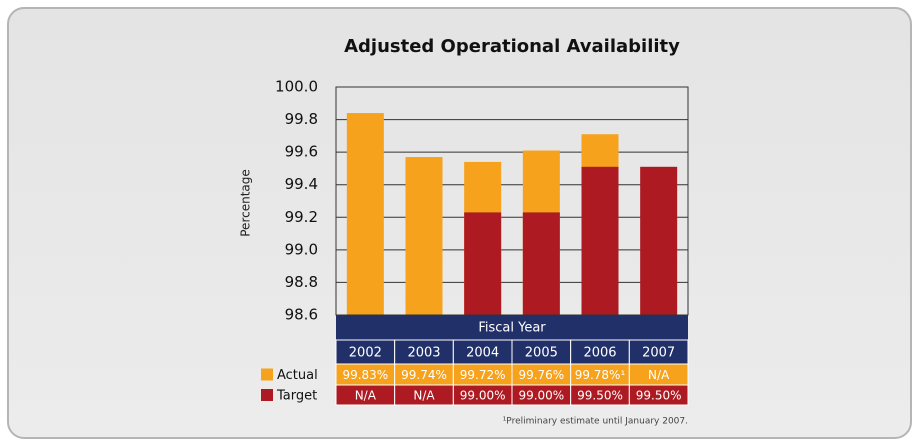  What do you see at coordinates (296, 396) in the screenshot?
I see `legend-label: Target` at bounding box center [296, 396].